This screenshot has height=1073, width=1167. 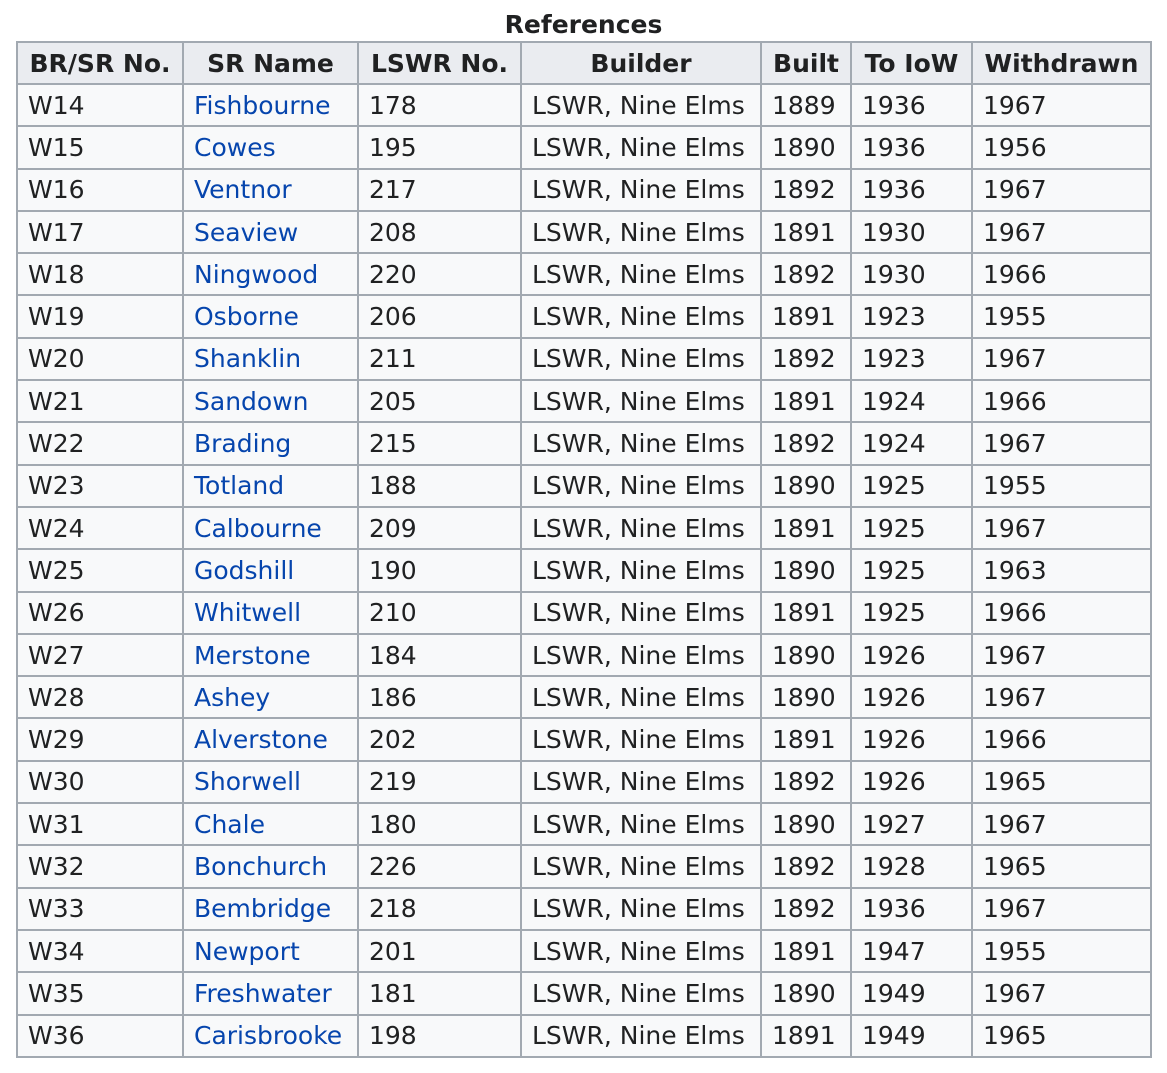 What do you see at coordinates (100, 105) in the screenshot?
I see `br-sr-no-cell: W14` at bounding box center [100, 105].